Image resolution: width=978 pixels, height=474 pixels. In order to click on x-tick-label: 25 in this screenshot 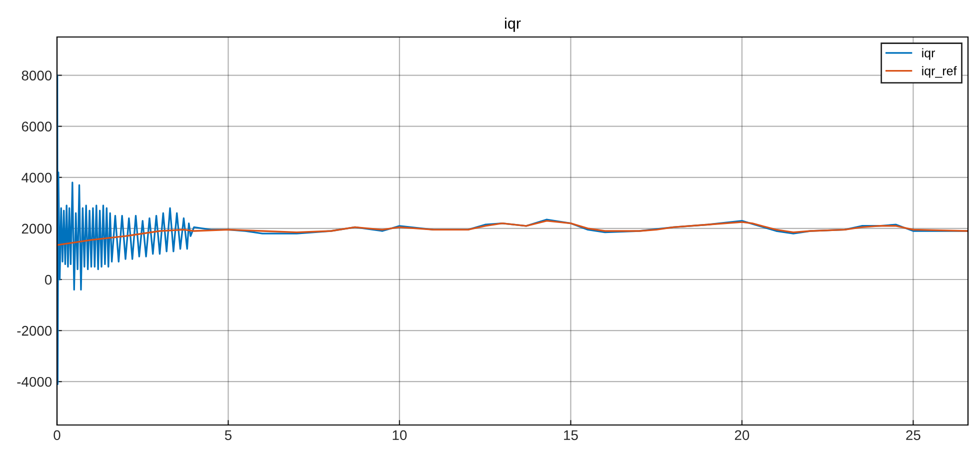, I will do `click(913, 435)`.